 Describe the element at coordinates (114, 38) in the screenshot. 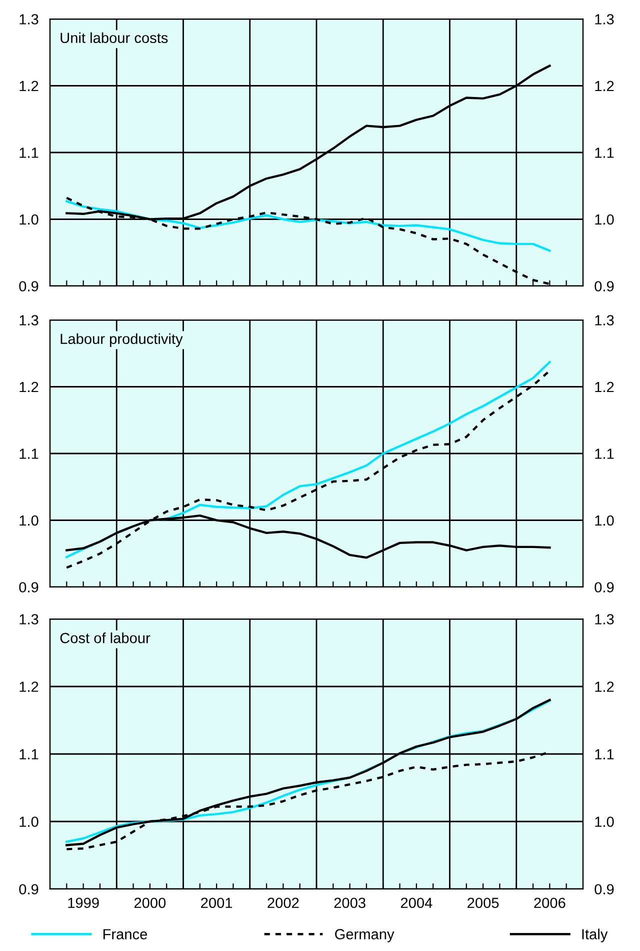

I see `text: Unit labour costs` at that location.